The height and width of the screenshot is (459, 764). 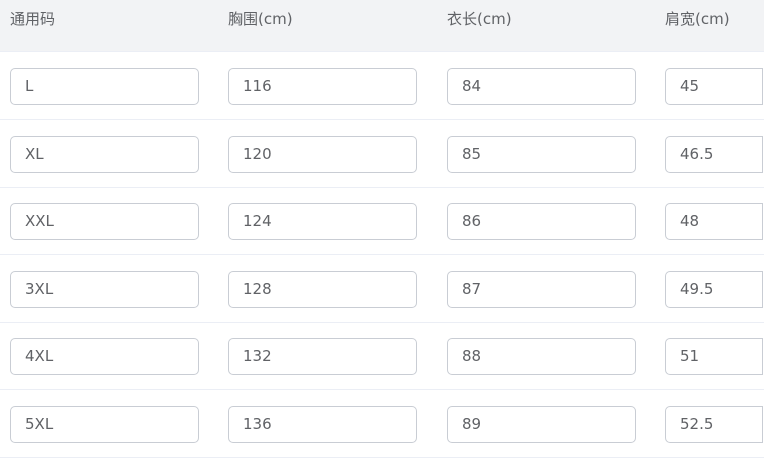 I want to click on chest-input: 120, so click(x=322, y=154).